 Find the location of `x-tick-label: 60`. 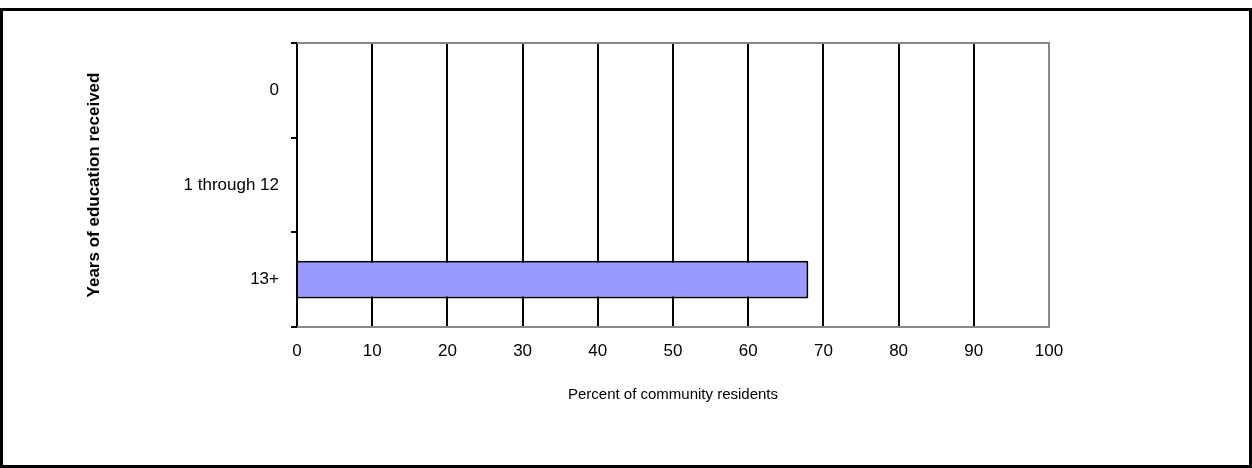

x-tick-label: 60 is located at coordinates (748, 350).